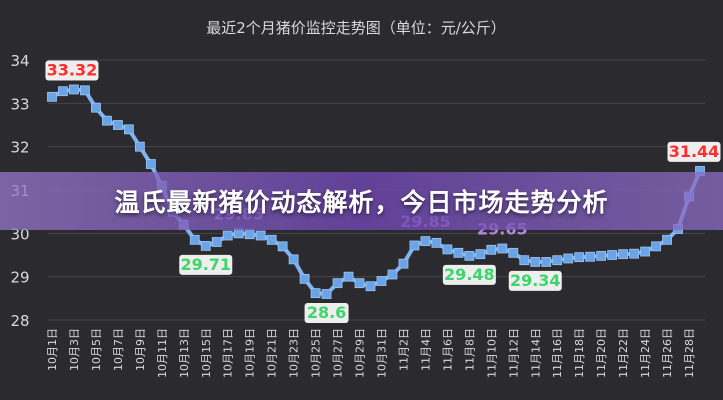 Image resolution: width=723 pixels, height=400 pixels. Describe the element at coordinates (425, 349) in the screenshot. I see `x-tick-label: 11月4日` at that location.